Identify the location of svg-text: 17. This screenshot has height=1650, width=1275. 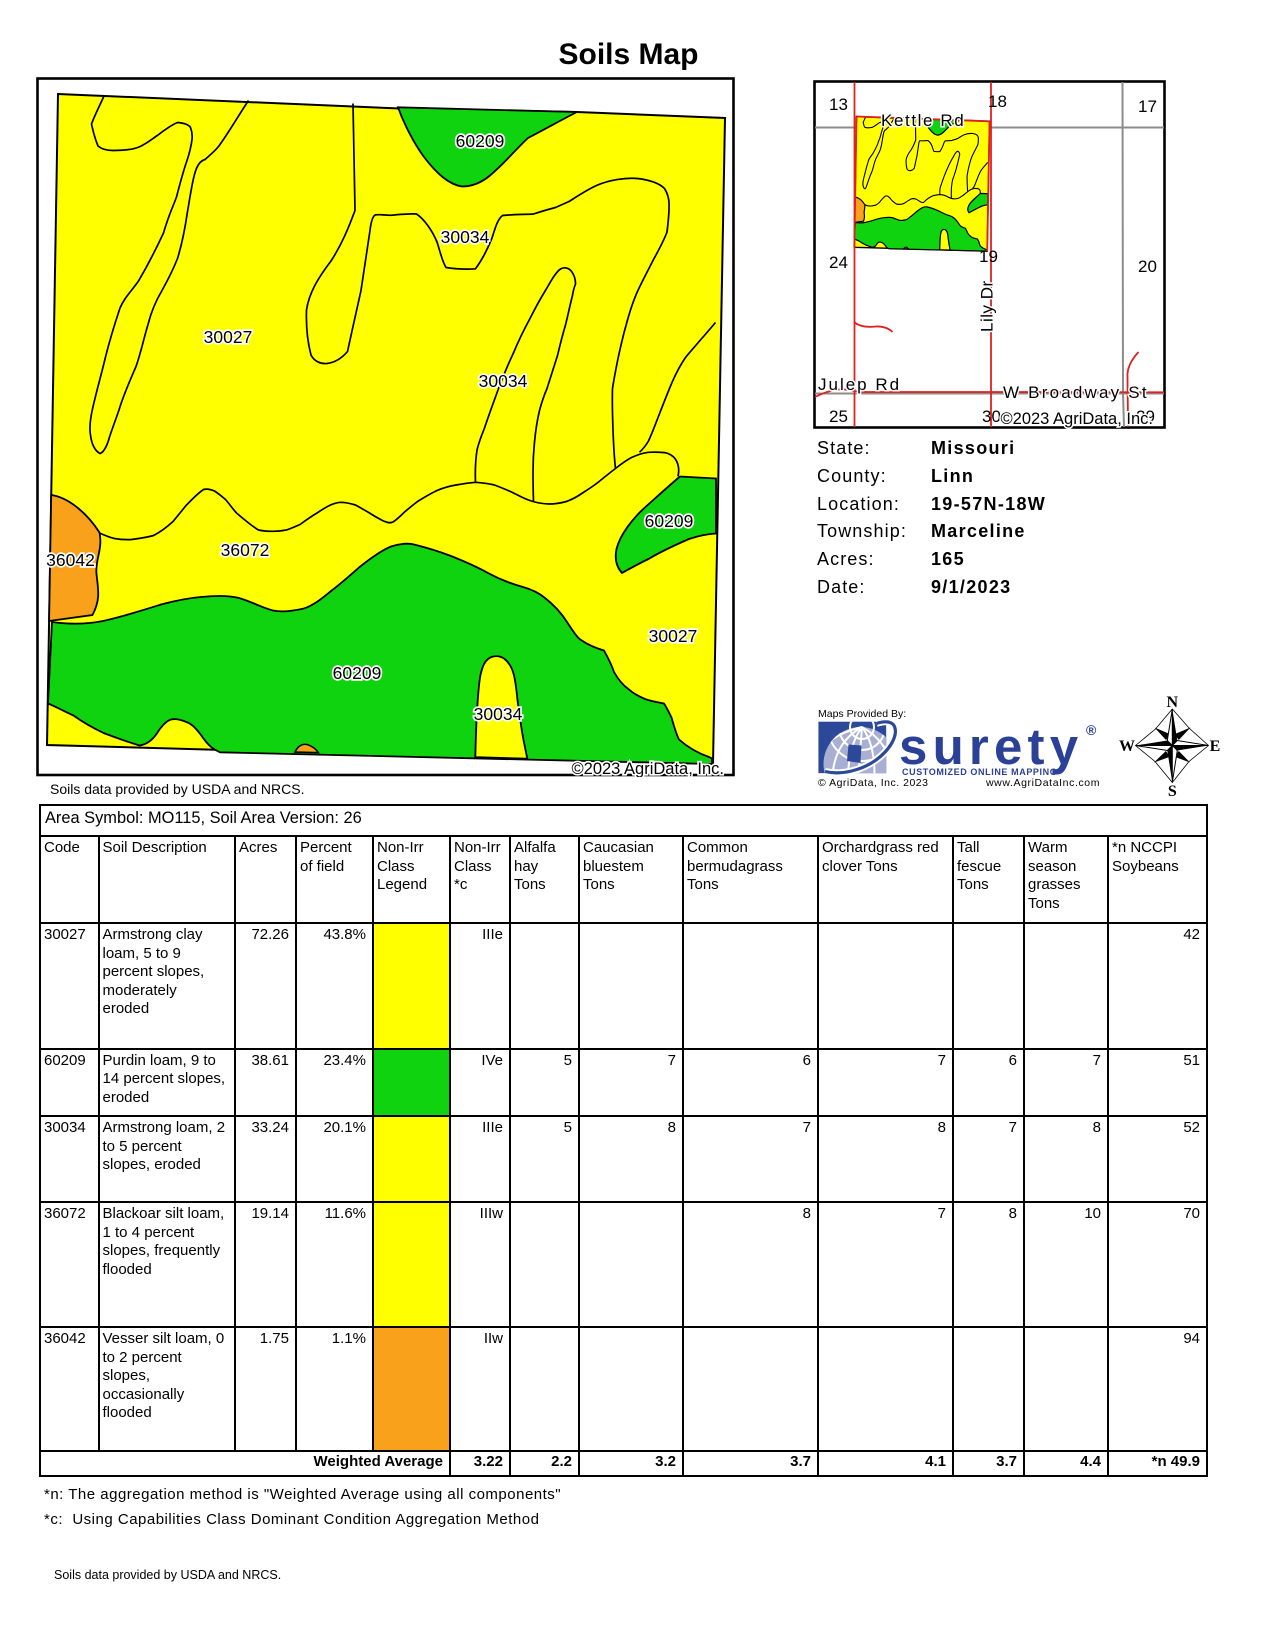
(1147, 106).